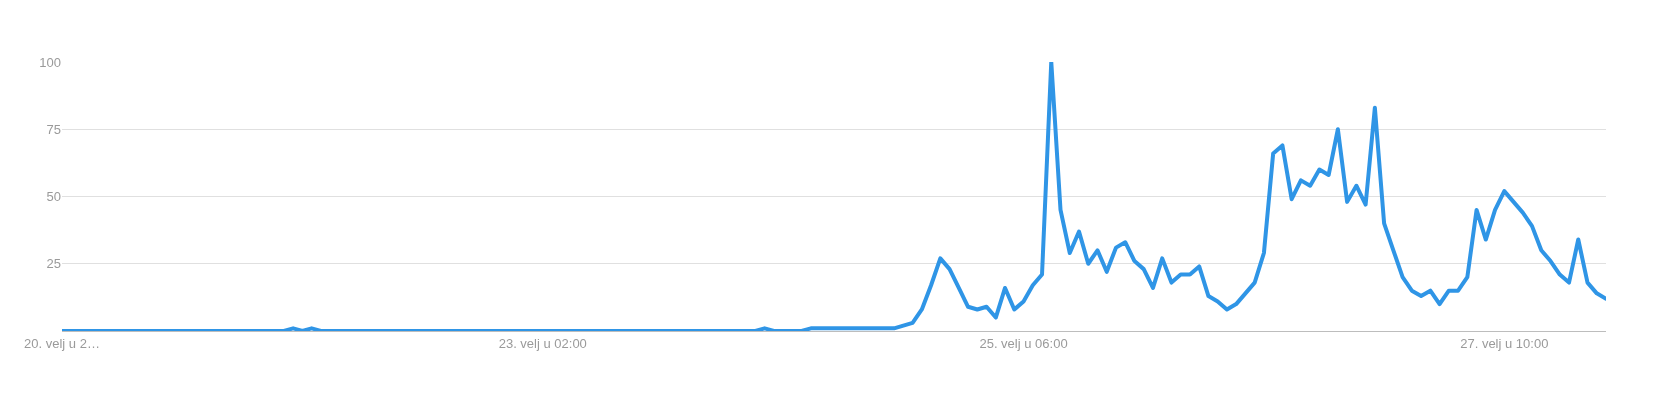 This screenshot has height=400, width=1660. What do you see at coordinates (542, 343) in the screenshot?
I see `x-tick-label: 23. velj u 02:00` at bounding box center [542, 343].